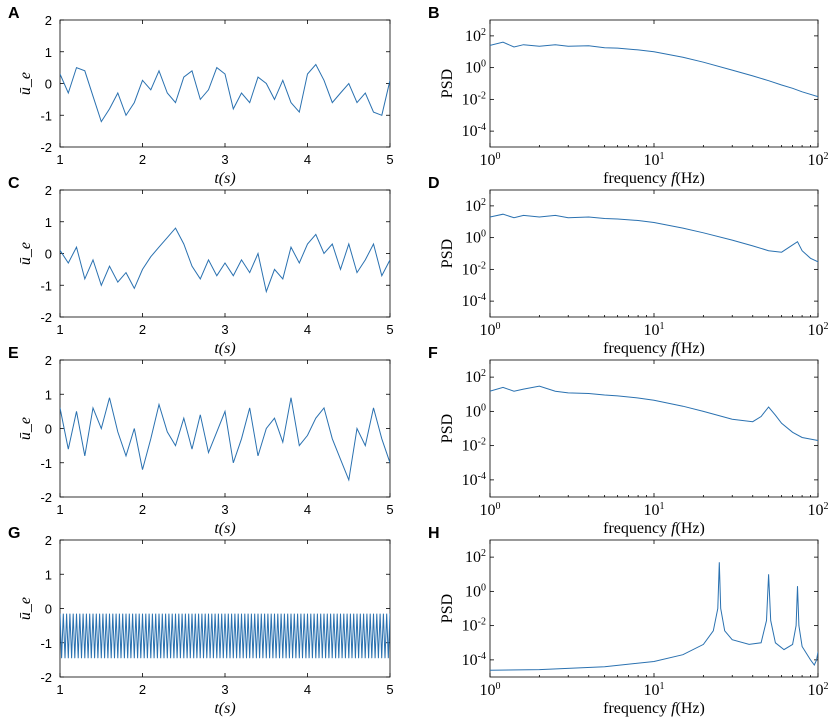 This screenshot has height=719, width=829. I want to click on panel-a: A 1 2 3 4 5 2 1 0 -1 -2 t(s) ū_e, so click(201, 96).